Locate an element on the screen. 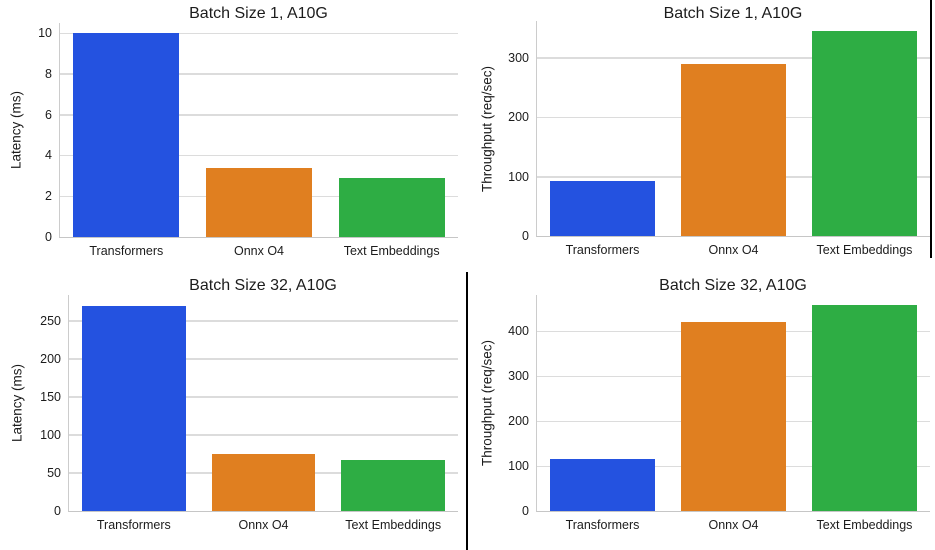 The image size is (935, 550). y-tick-label: 250 is located at coordinates (50, 320).